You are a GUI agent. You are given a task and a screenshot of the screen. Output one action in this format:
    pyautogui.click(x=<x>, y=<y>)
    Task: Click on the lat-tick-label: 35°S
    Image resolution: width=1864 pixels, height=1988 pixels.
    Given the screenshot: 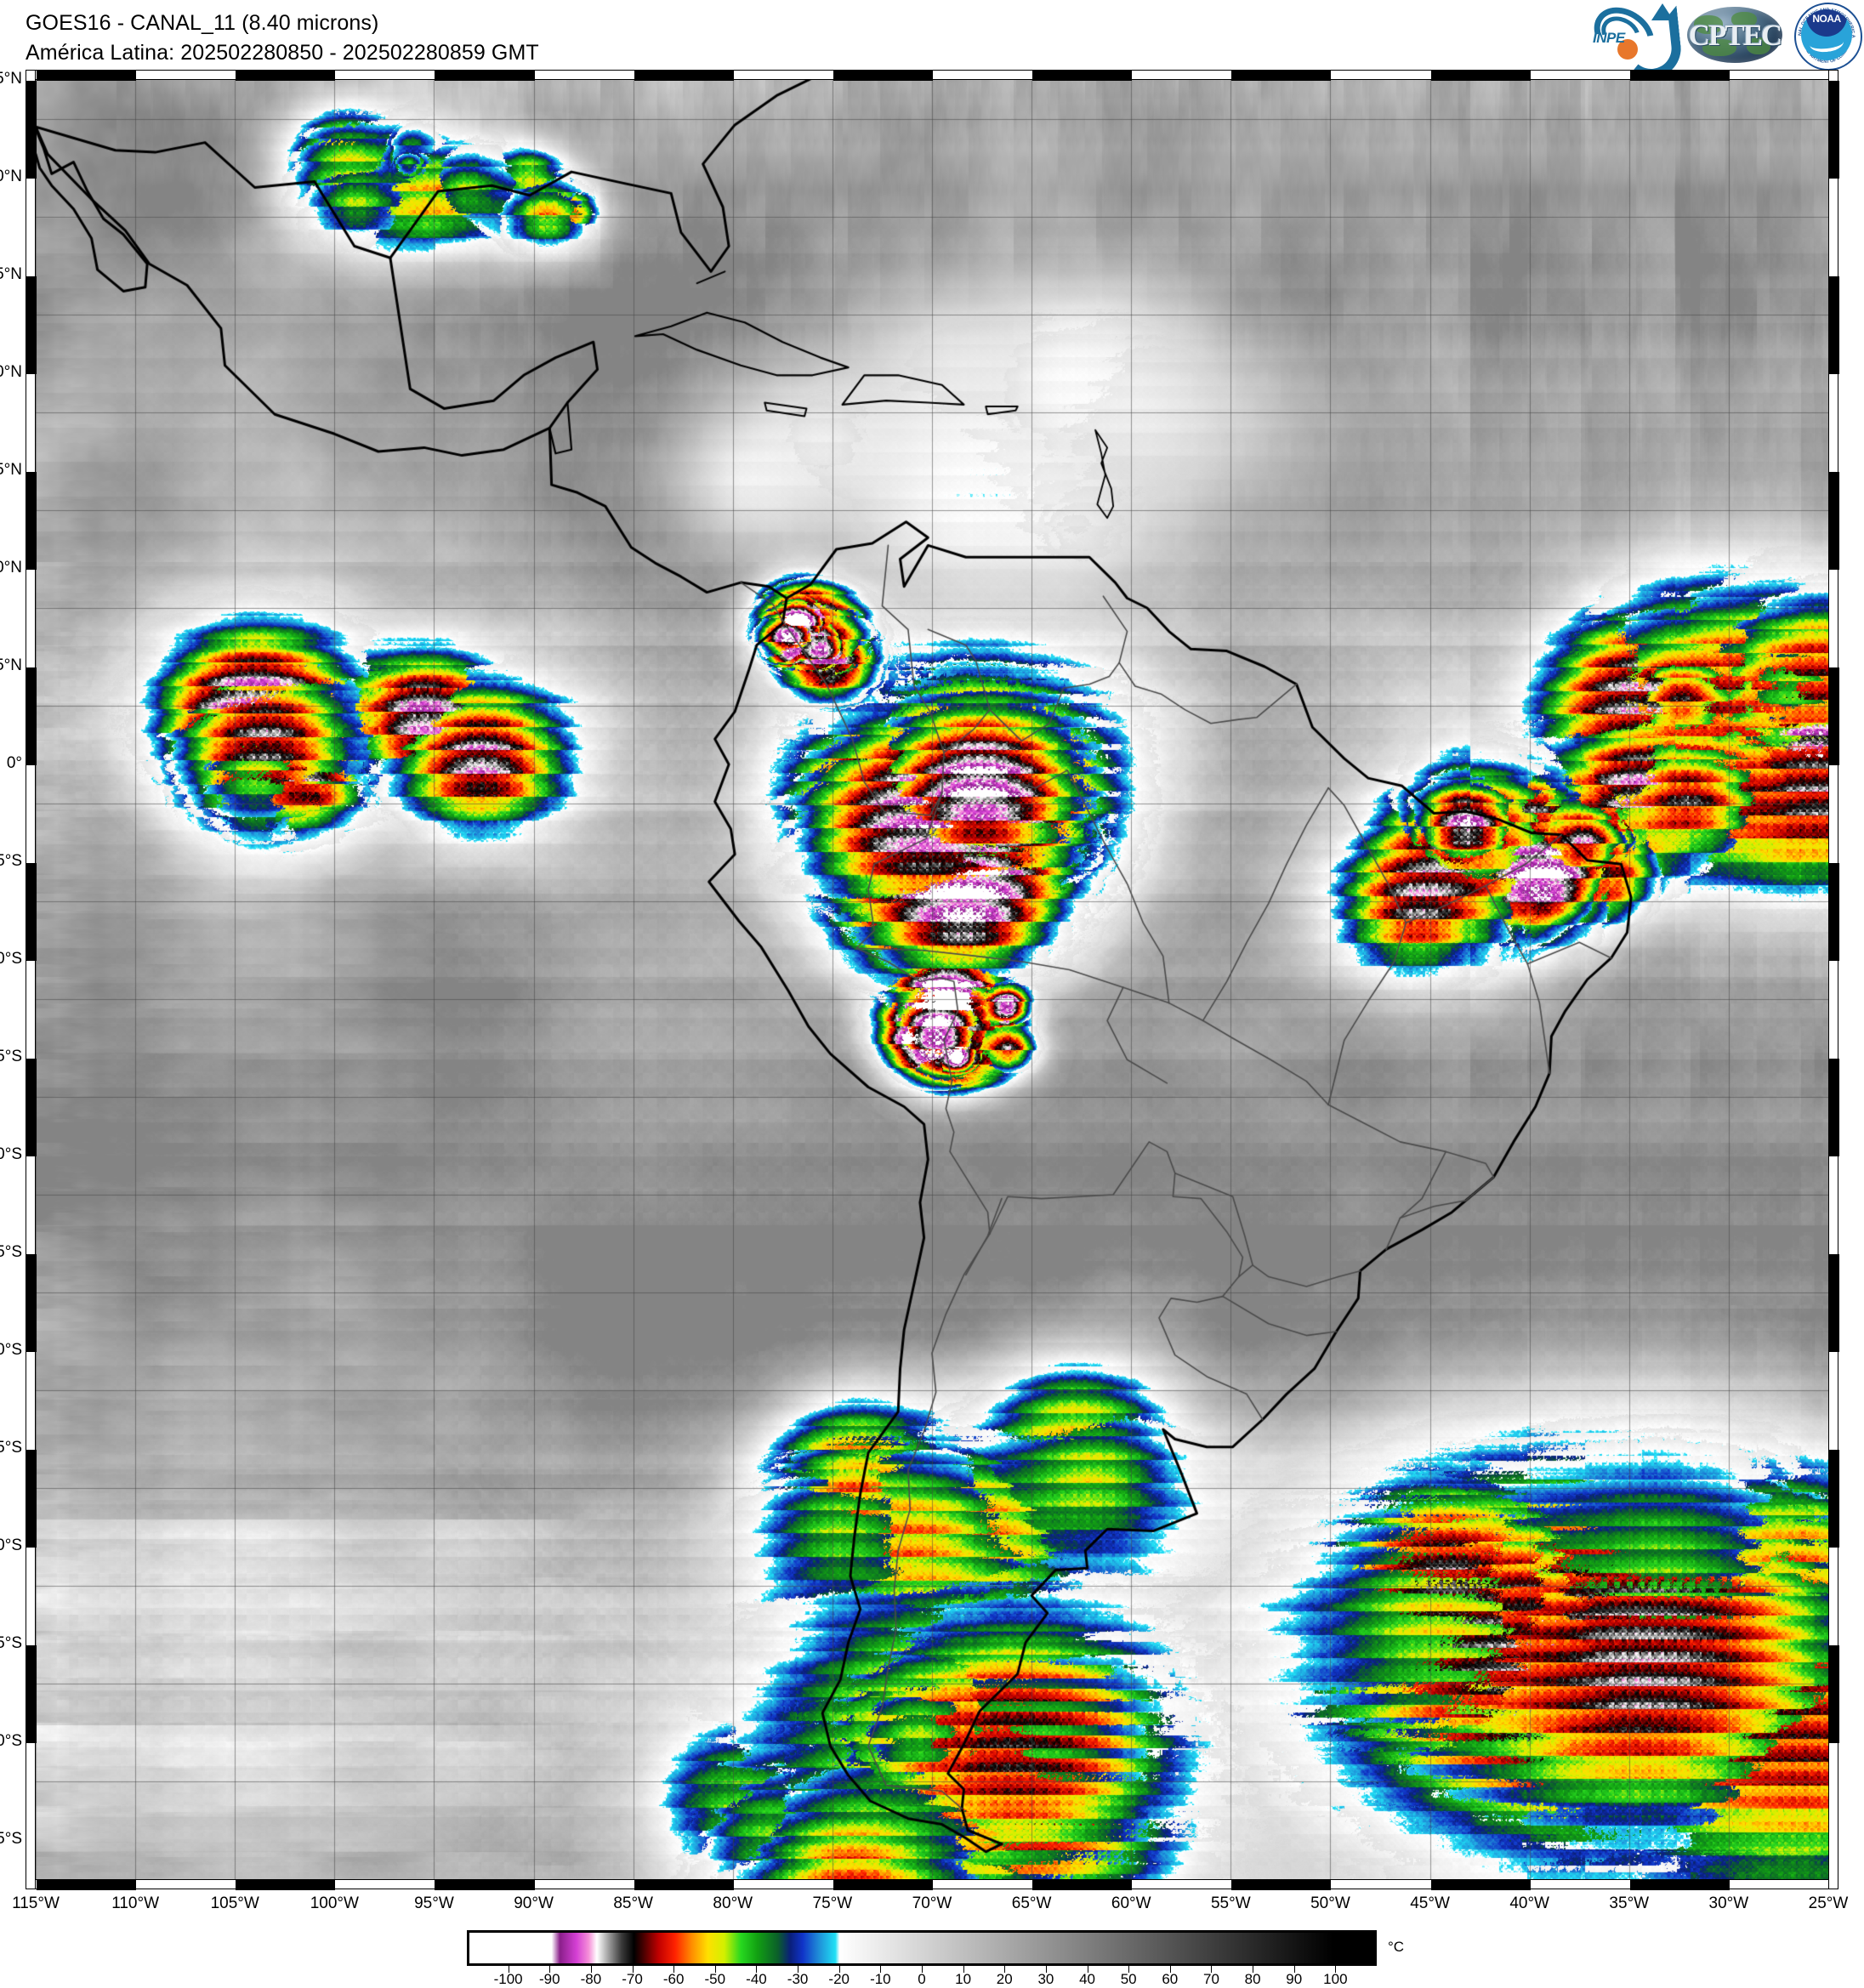 What is the action you would take?
    pyautogui.click(x=11, y=1448)
    